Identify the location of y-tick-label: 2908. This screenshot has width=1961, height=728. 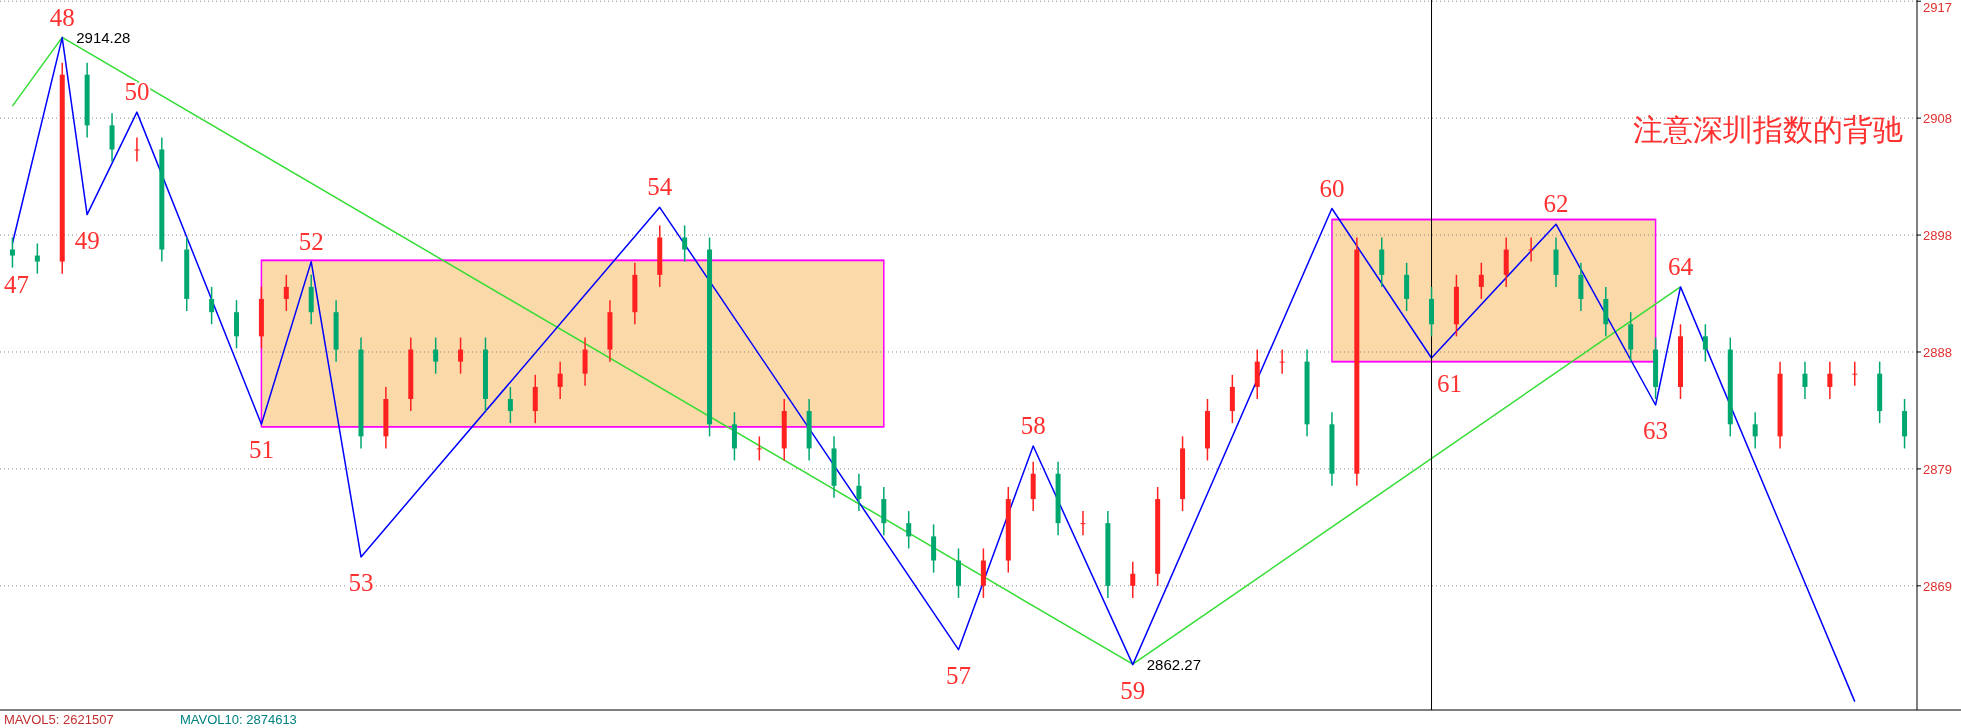
(1937, 119).